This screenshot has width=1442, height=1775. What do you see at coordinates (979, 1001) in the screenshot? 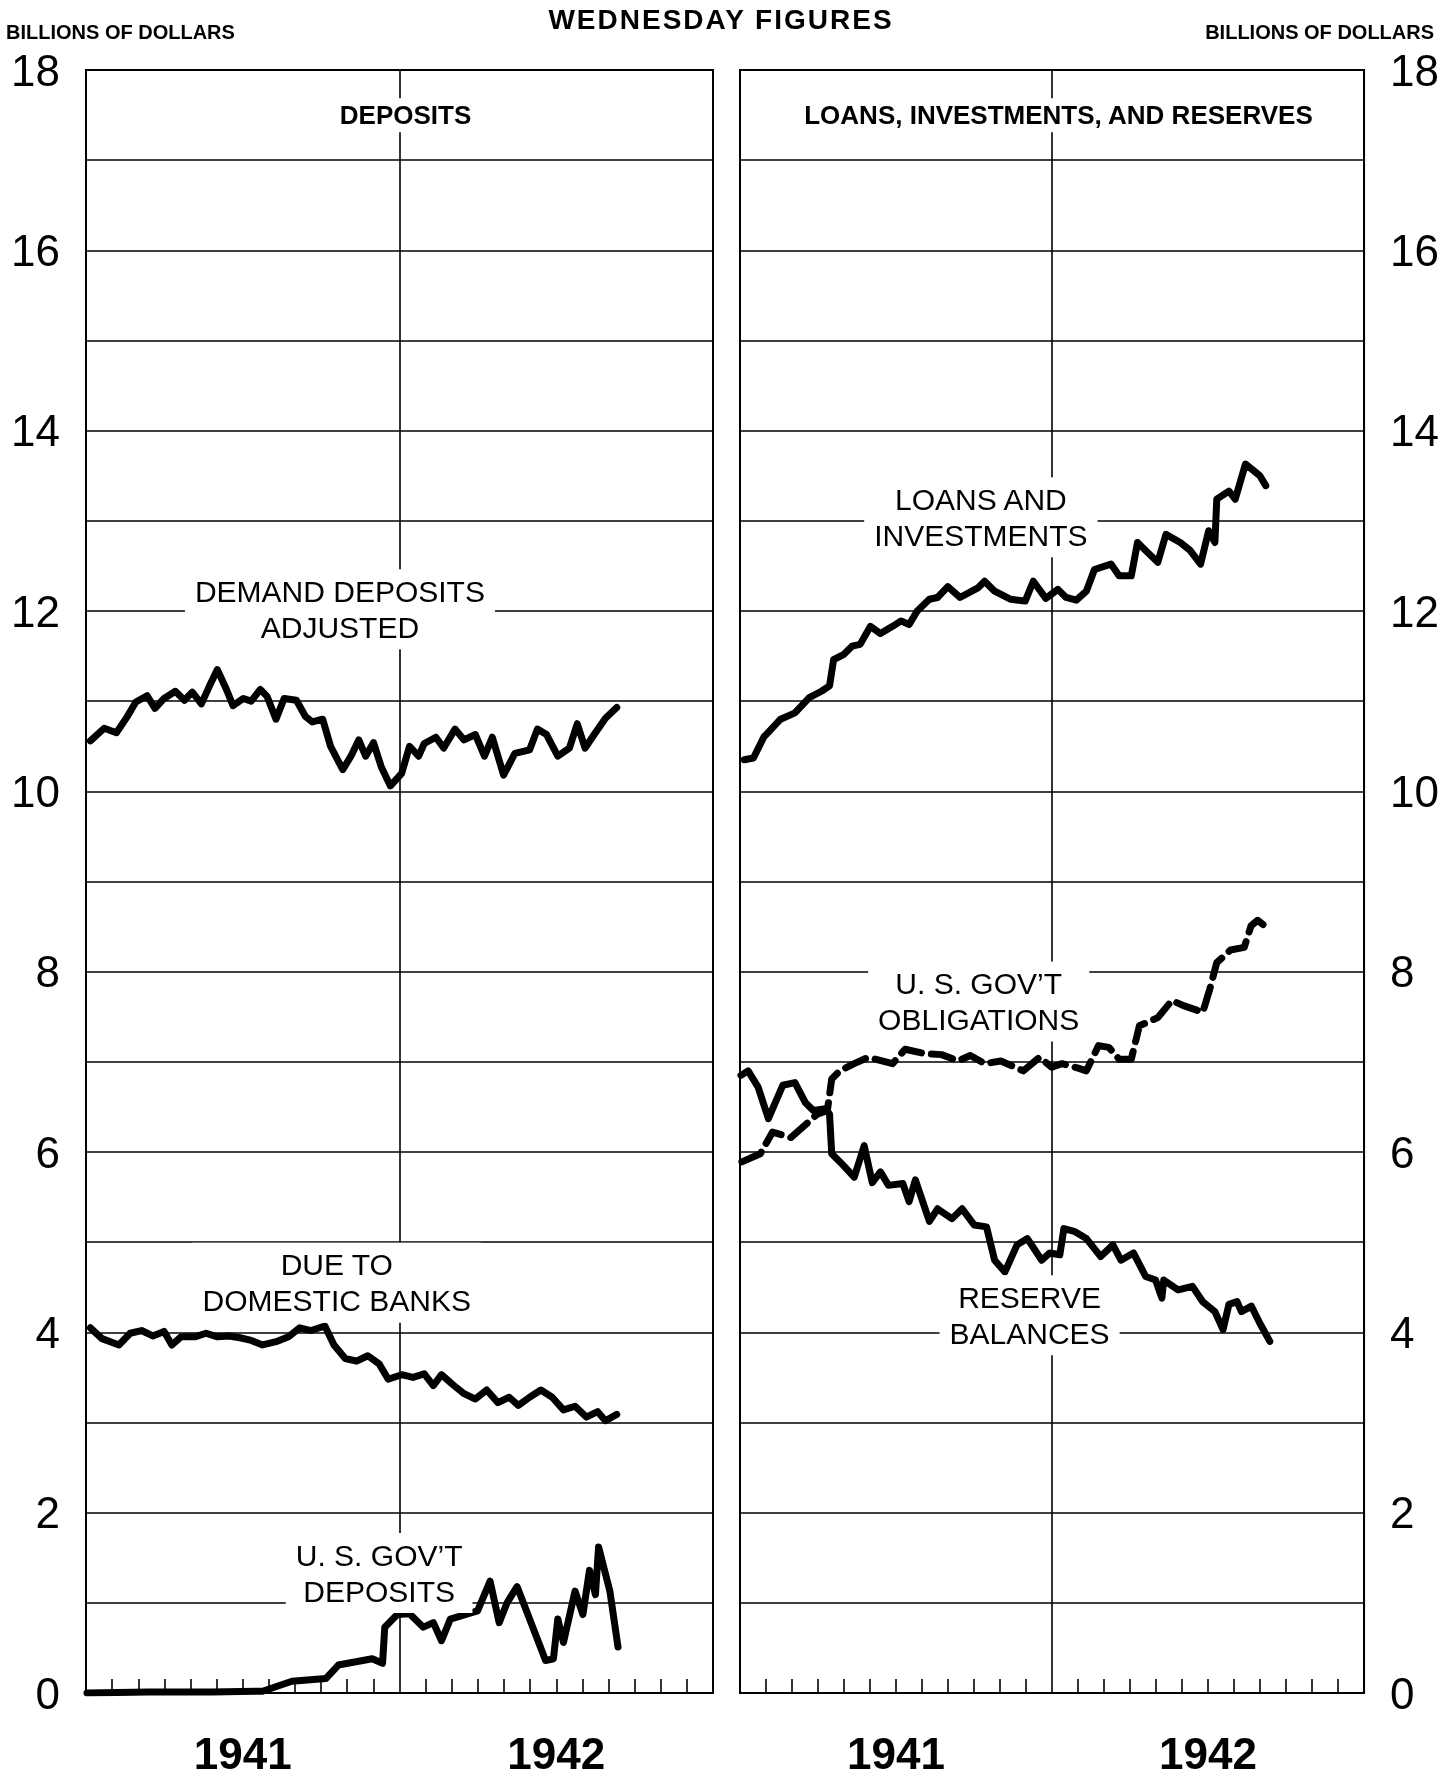
I see `series-label: U. S. GOV’T OBLIGATIONS` at bounding box center [979, 1001].